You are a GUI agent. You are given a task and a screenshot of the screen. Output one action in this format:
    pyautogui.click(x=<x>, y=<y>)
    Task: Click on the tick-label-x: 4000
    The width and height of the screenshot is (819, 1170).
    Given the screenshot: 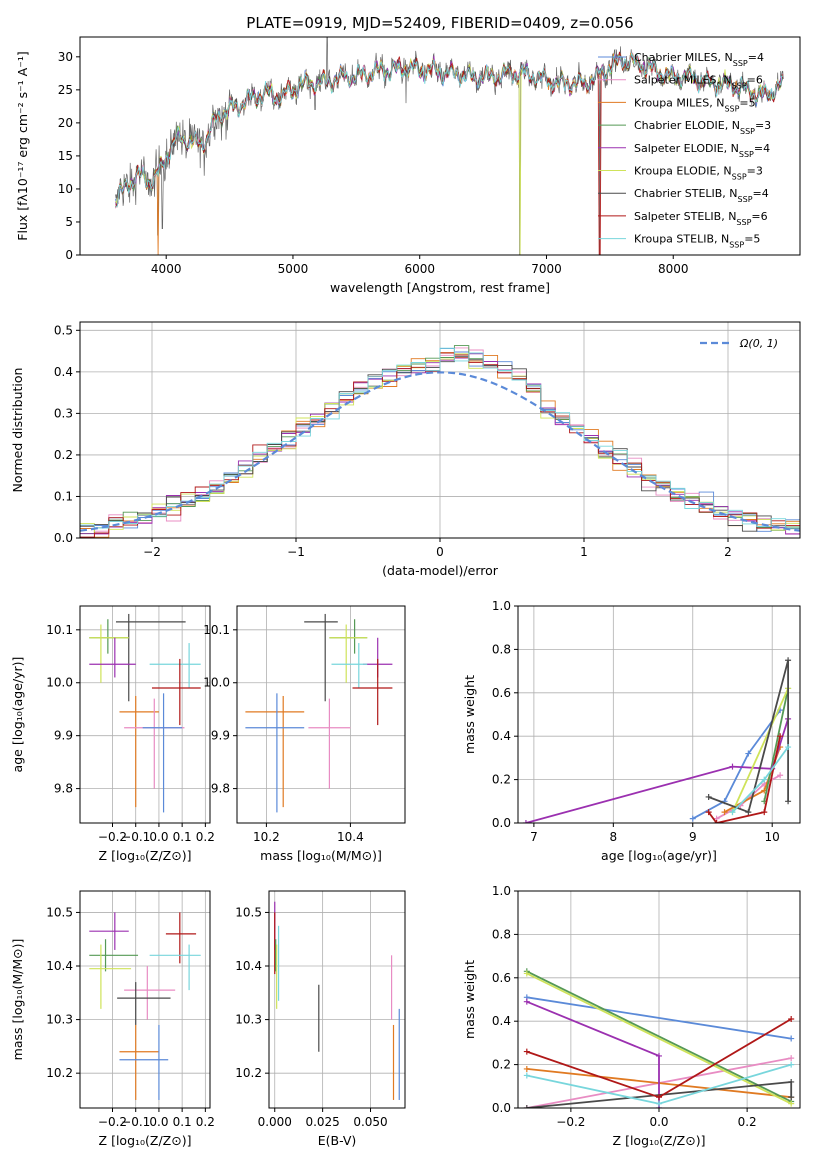 What is the action you would take?
    pyautogui.click(x=166, y=269)
    